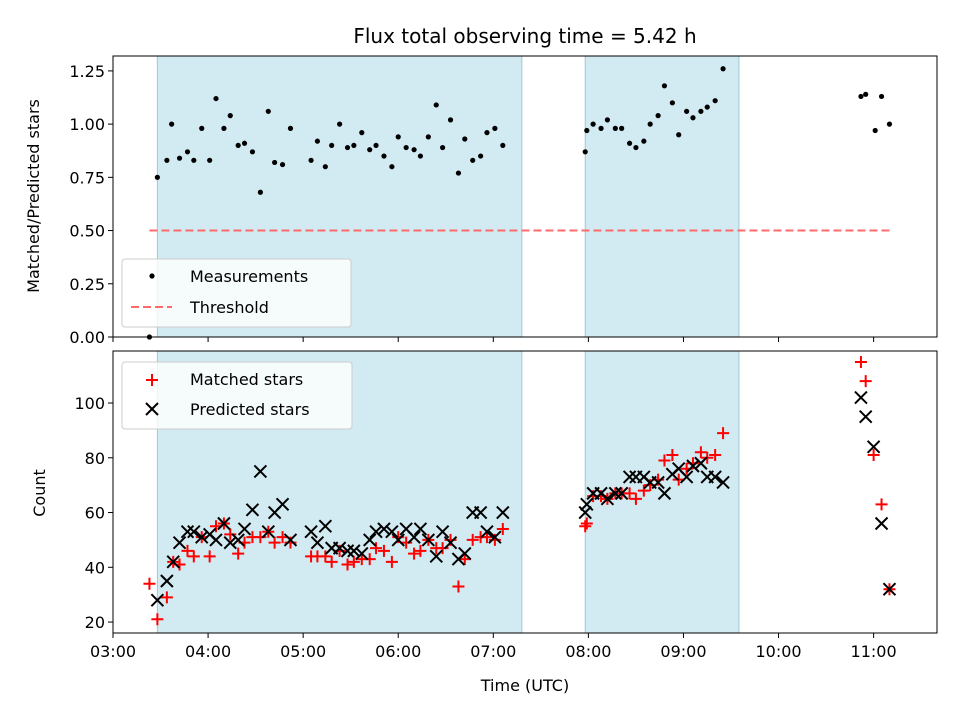  Describe the element at coordinates (303, 651) in the screenshot. I see `x-tick-label: 05:00` at that location.